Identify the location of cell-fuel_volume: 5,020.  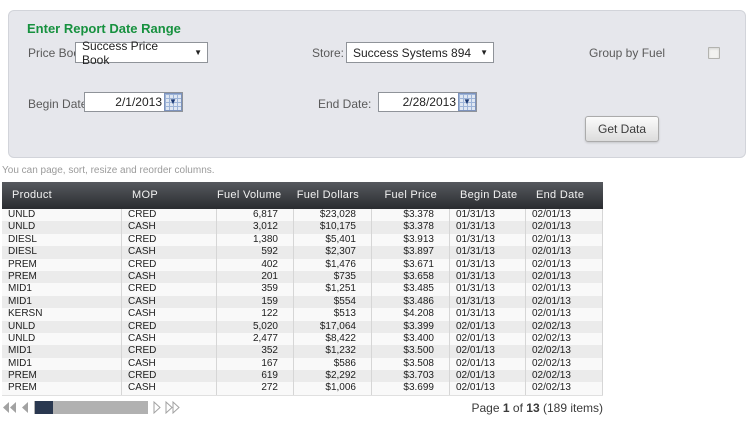
(255, 326).